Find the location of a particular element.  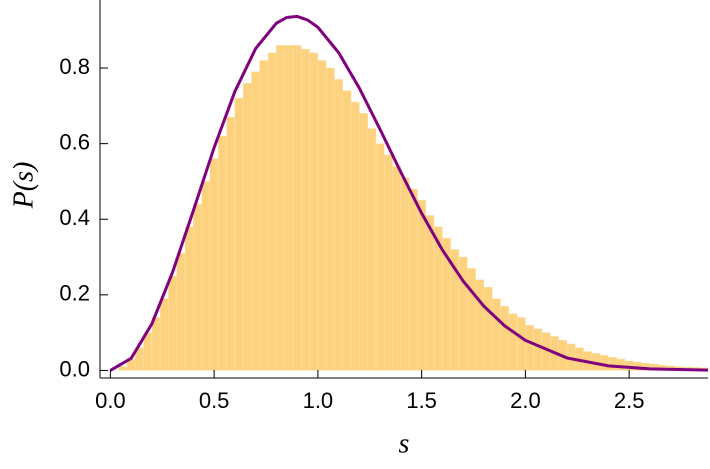

x-axis-label: s is located at coordinates (404, 443).